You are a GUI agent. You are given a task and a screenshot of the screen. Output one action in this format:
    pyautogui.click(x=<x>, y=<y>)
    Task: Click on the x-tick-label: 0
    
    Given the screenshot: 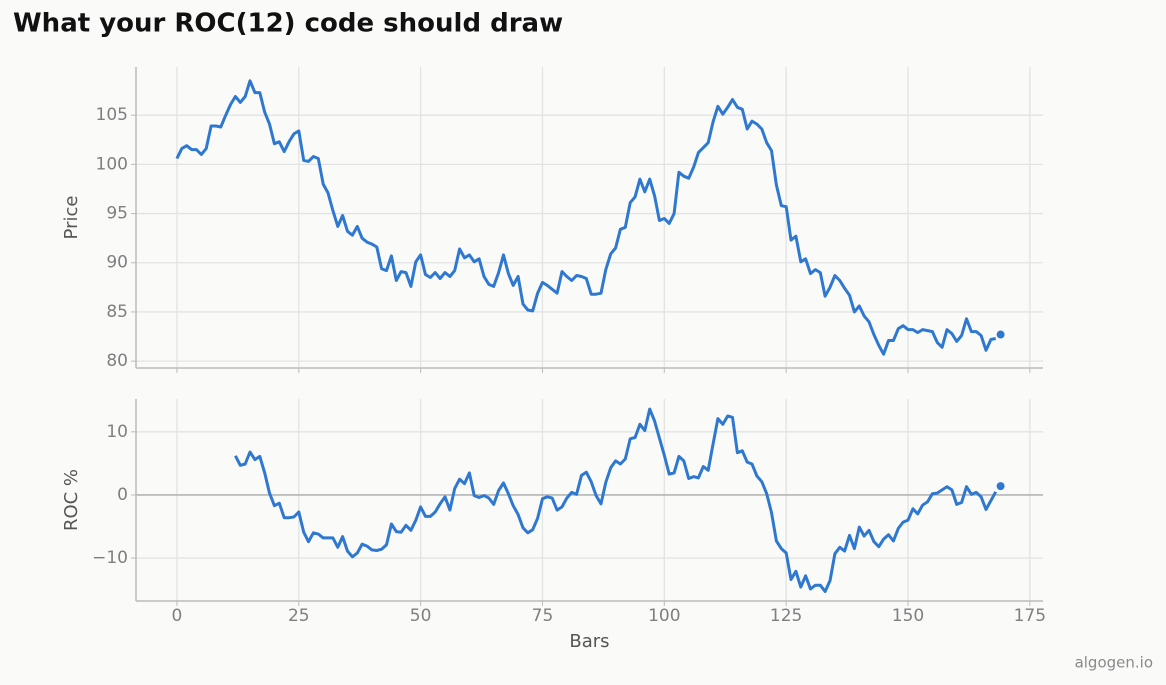 What is the action you would take?
    pyautogui.click(x=177, y=616)
    